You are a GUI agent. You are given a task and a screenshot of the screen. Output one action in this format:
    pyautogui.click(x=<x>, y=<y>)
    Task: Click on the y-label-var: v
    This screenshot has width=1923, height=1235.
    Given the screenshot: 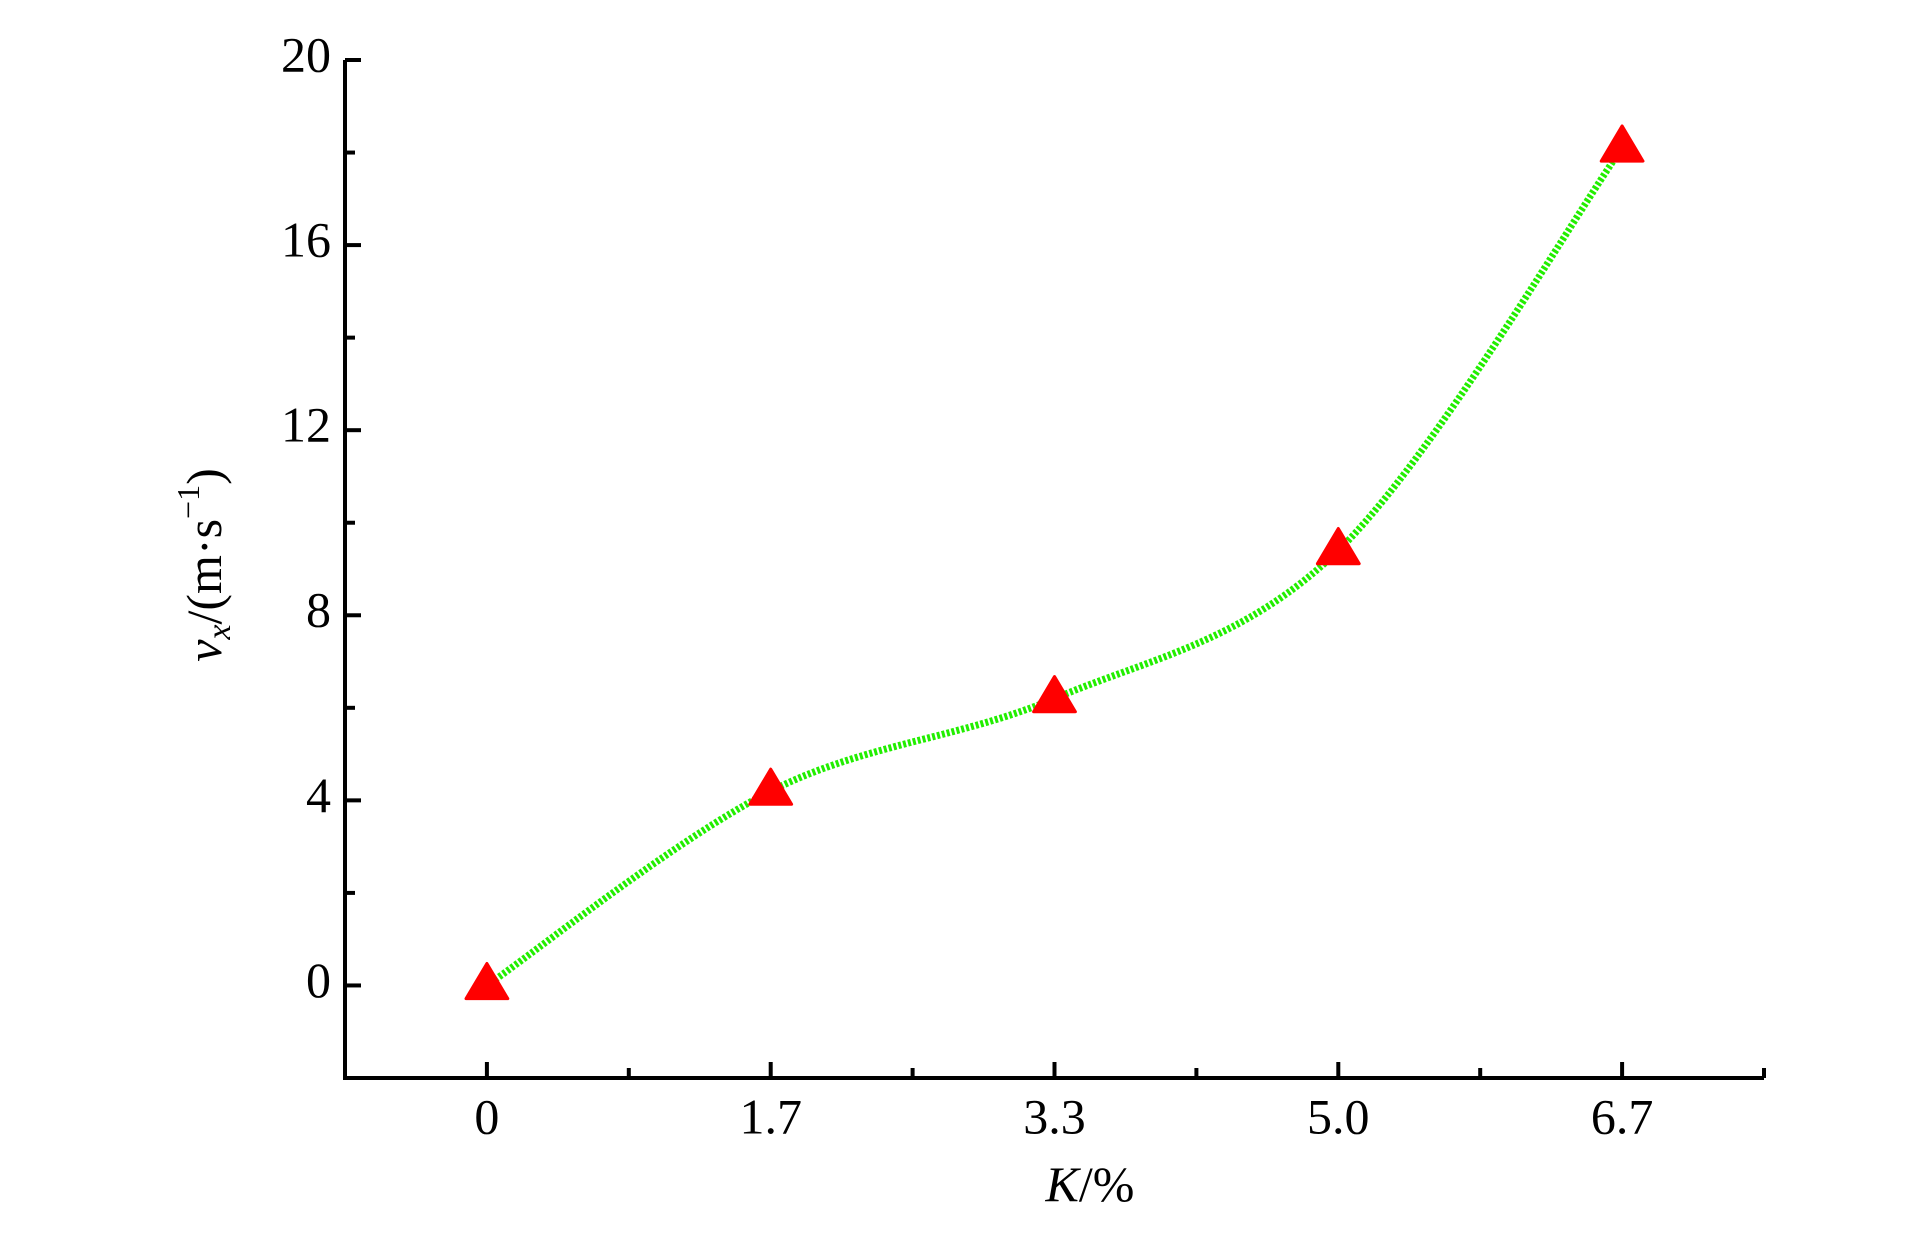 What is the action you would take?
    pyautogui.click(x=204, y=650)
    